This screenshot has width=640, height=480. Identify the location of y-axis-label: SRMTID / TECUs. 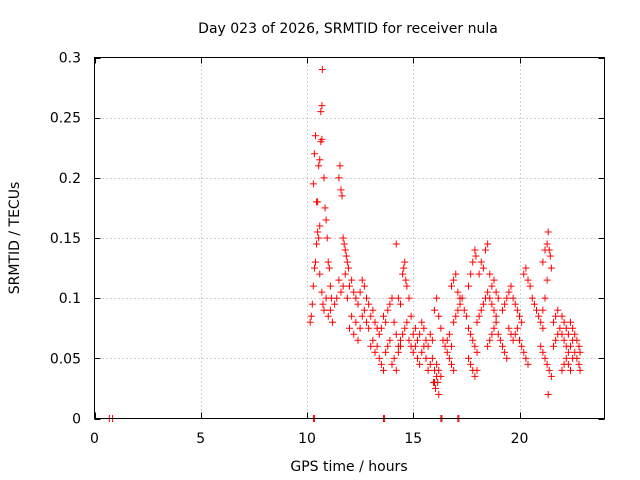
(15, 238).